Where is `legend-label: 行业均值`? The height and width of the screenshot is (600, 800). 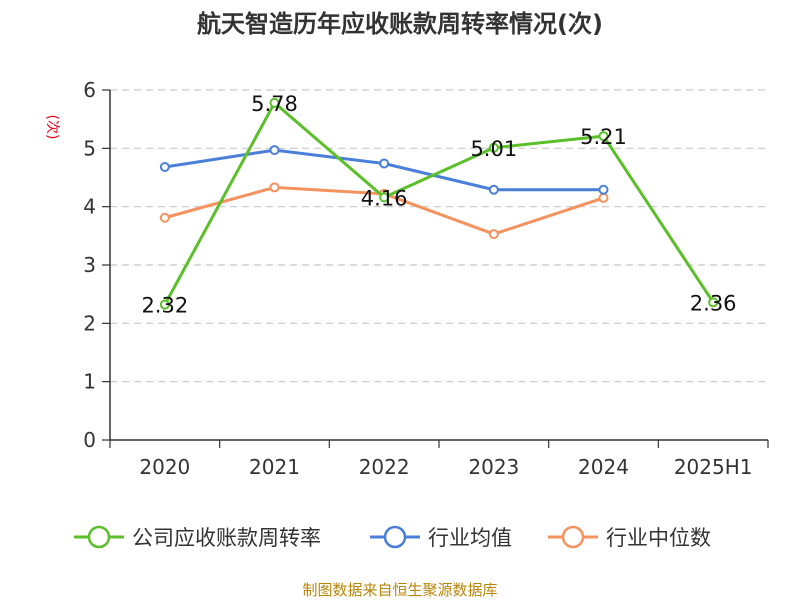 legend-label: 行业均值 is located at coordinates (470, 538).